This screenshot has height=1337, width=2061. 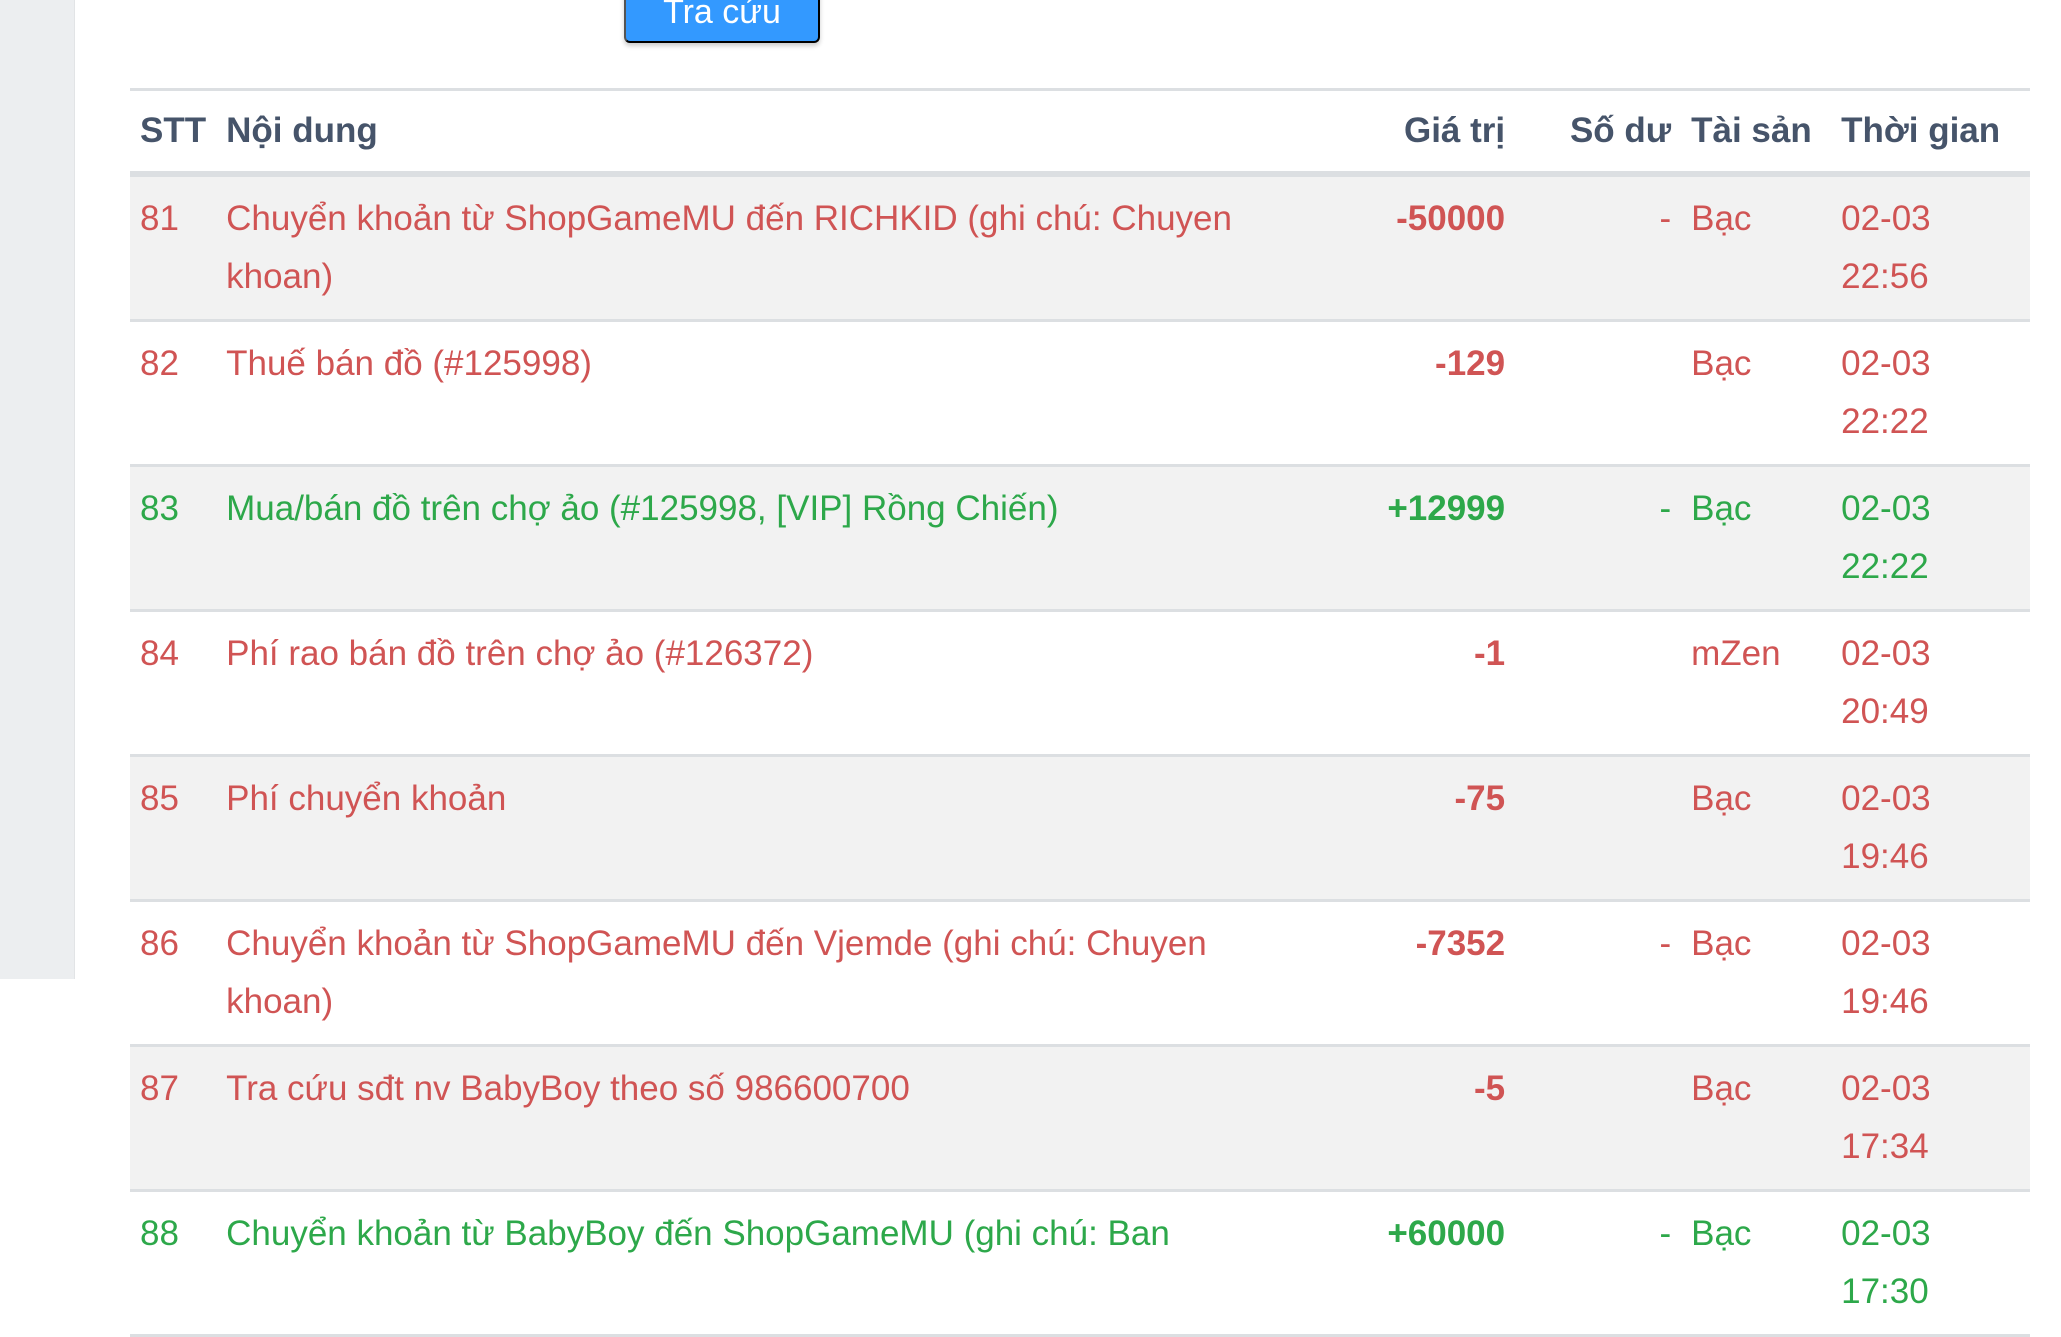 What do you see at coordinates (722, 21) in the screenshot?
I see `search-button: Tra cứu` at bounding box center [722, 21].